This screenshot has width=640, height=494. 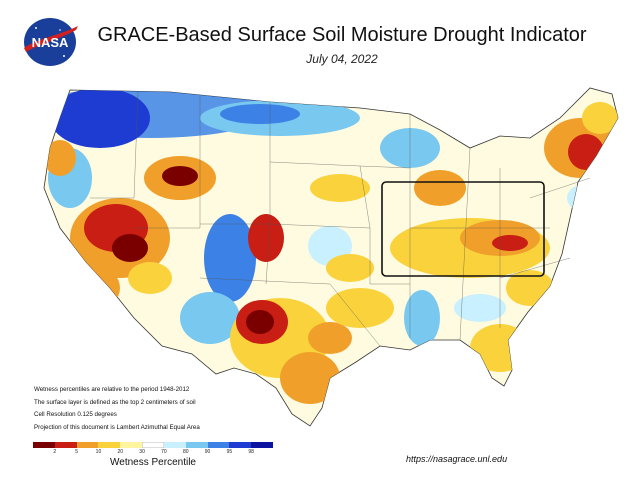 I want to click on note-resolution: Cell Resolution 0.125 degrees, so click(x=75, y=414).